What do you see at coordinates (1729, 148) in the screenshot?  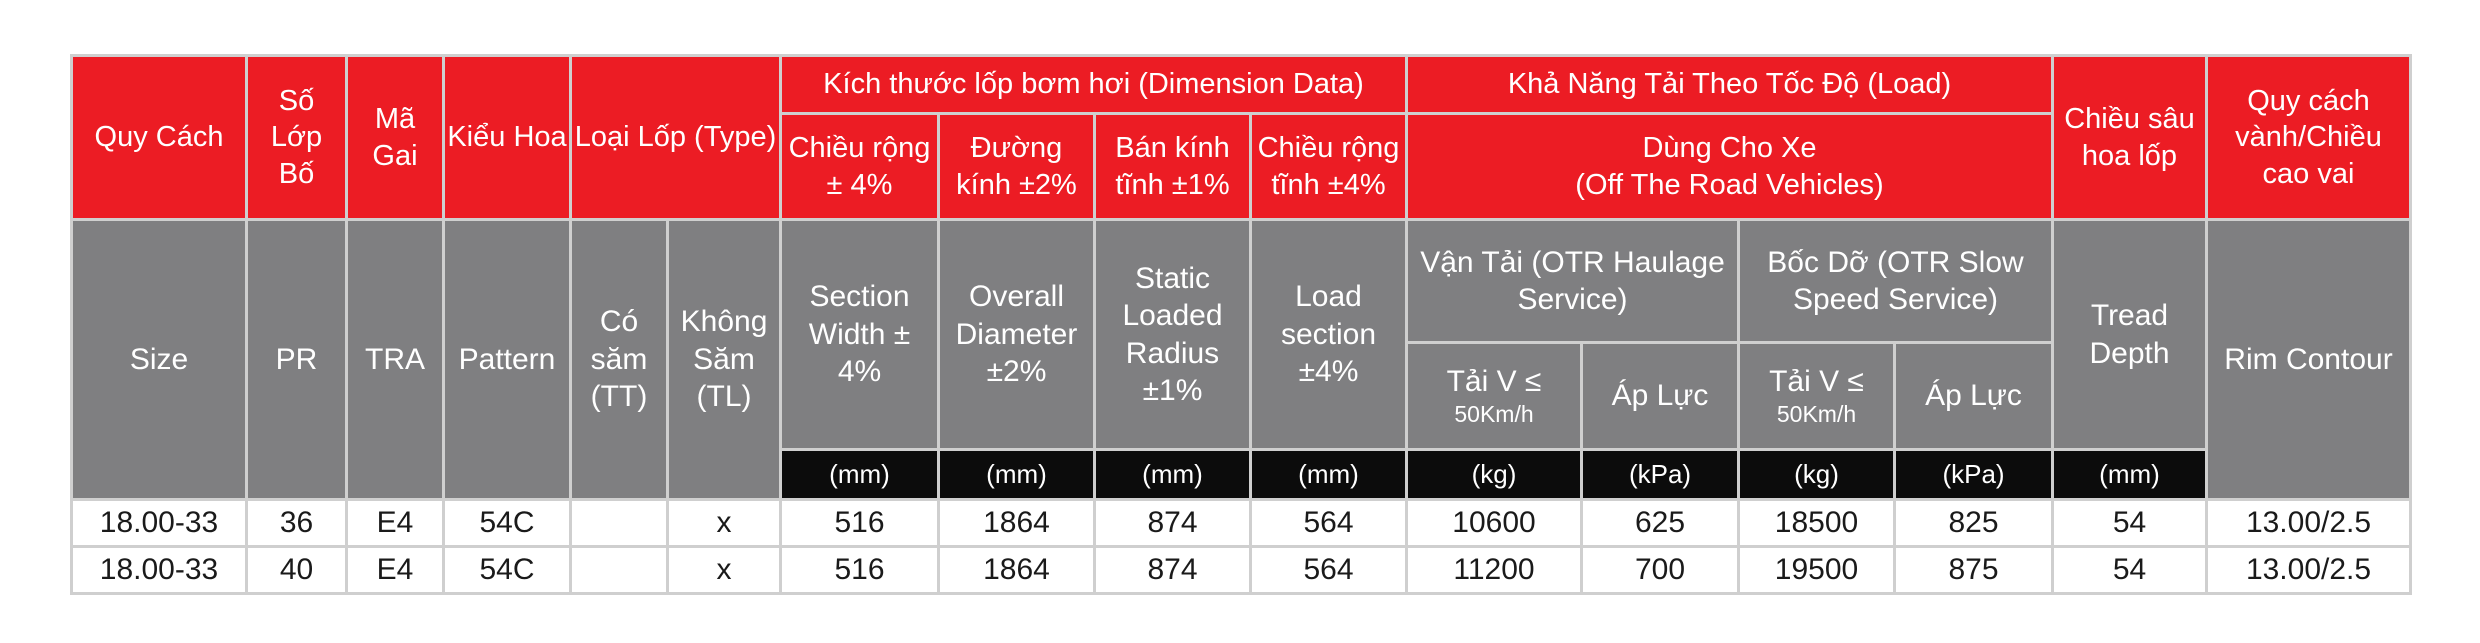 I see `header-vehicle-line1: Dùng Cho Xe` at bounding box center [1729, 148].